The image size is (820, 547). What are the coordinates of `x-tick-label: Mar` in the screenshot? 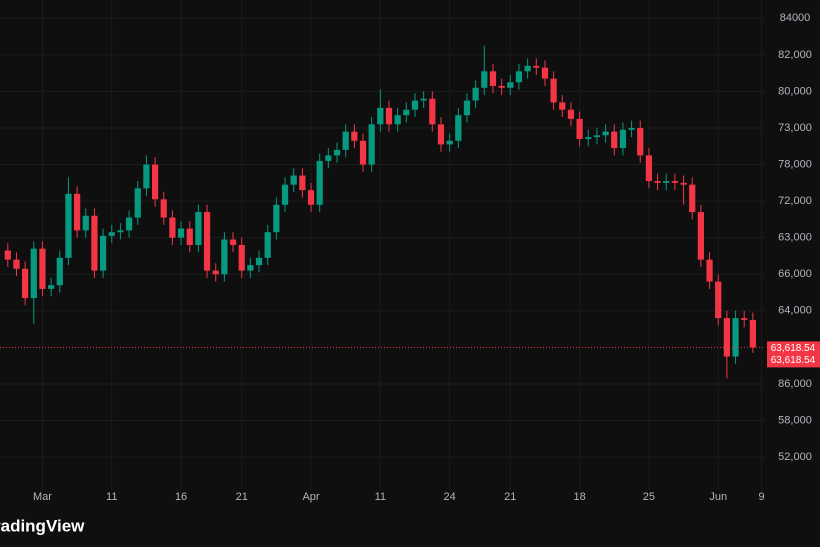 It's located at (42, 497).